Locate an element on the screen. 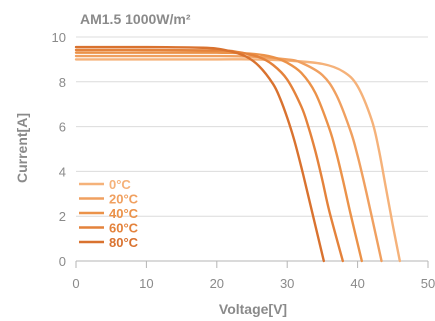  x-tick-label: 30 is located at coordinates (287, 283).